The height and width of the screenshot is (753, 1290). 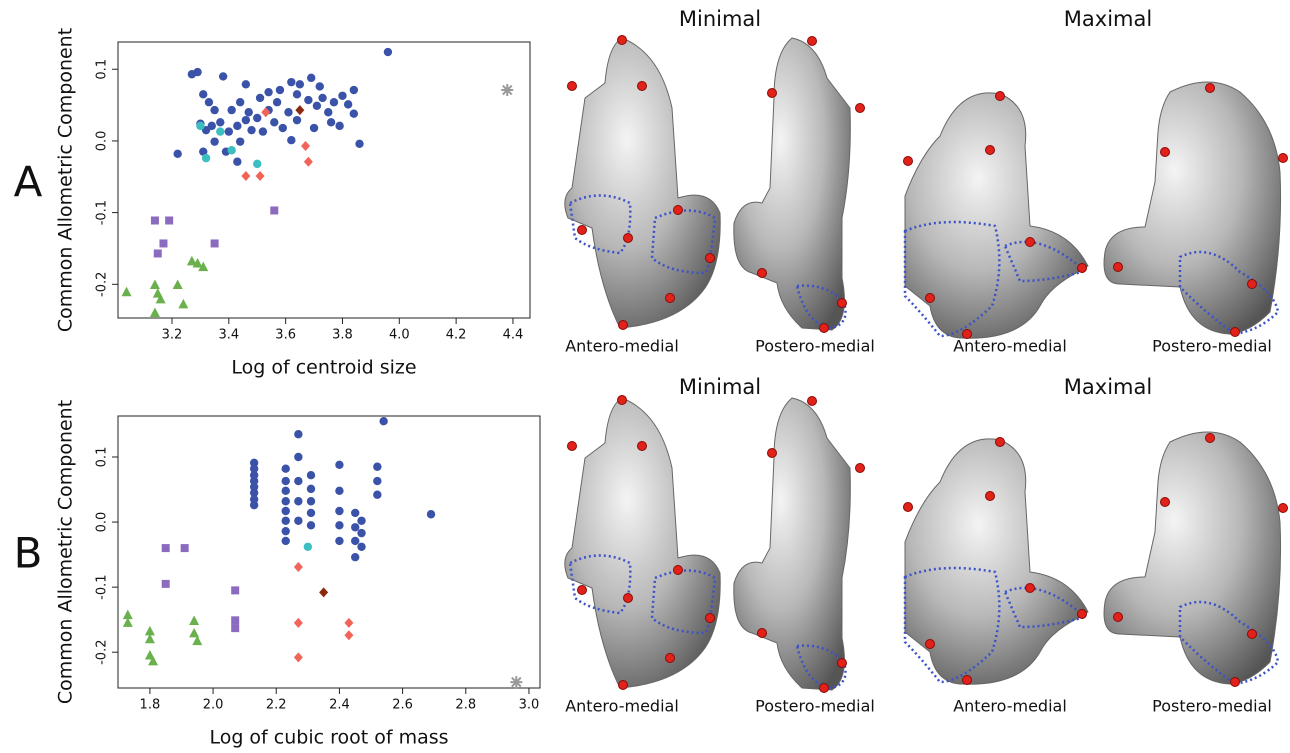 What do you see at coordinates (513, 335) in the screenshot?
I see `x-tick-label: 4.4` at bounding box center [513, 335].